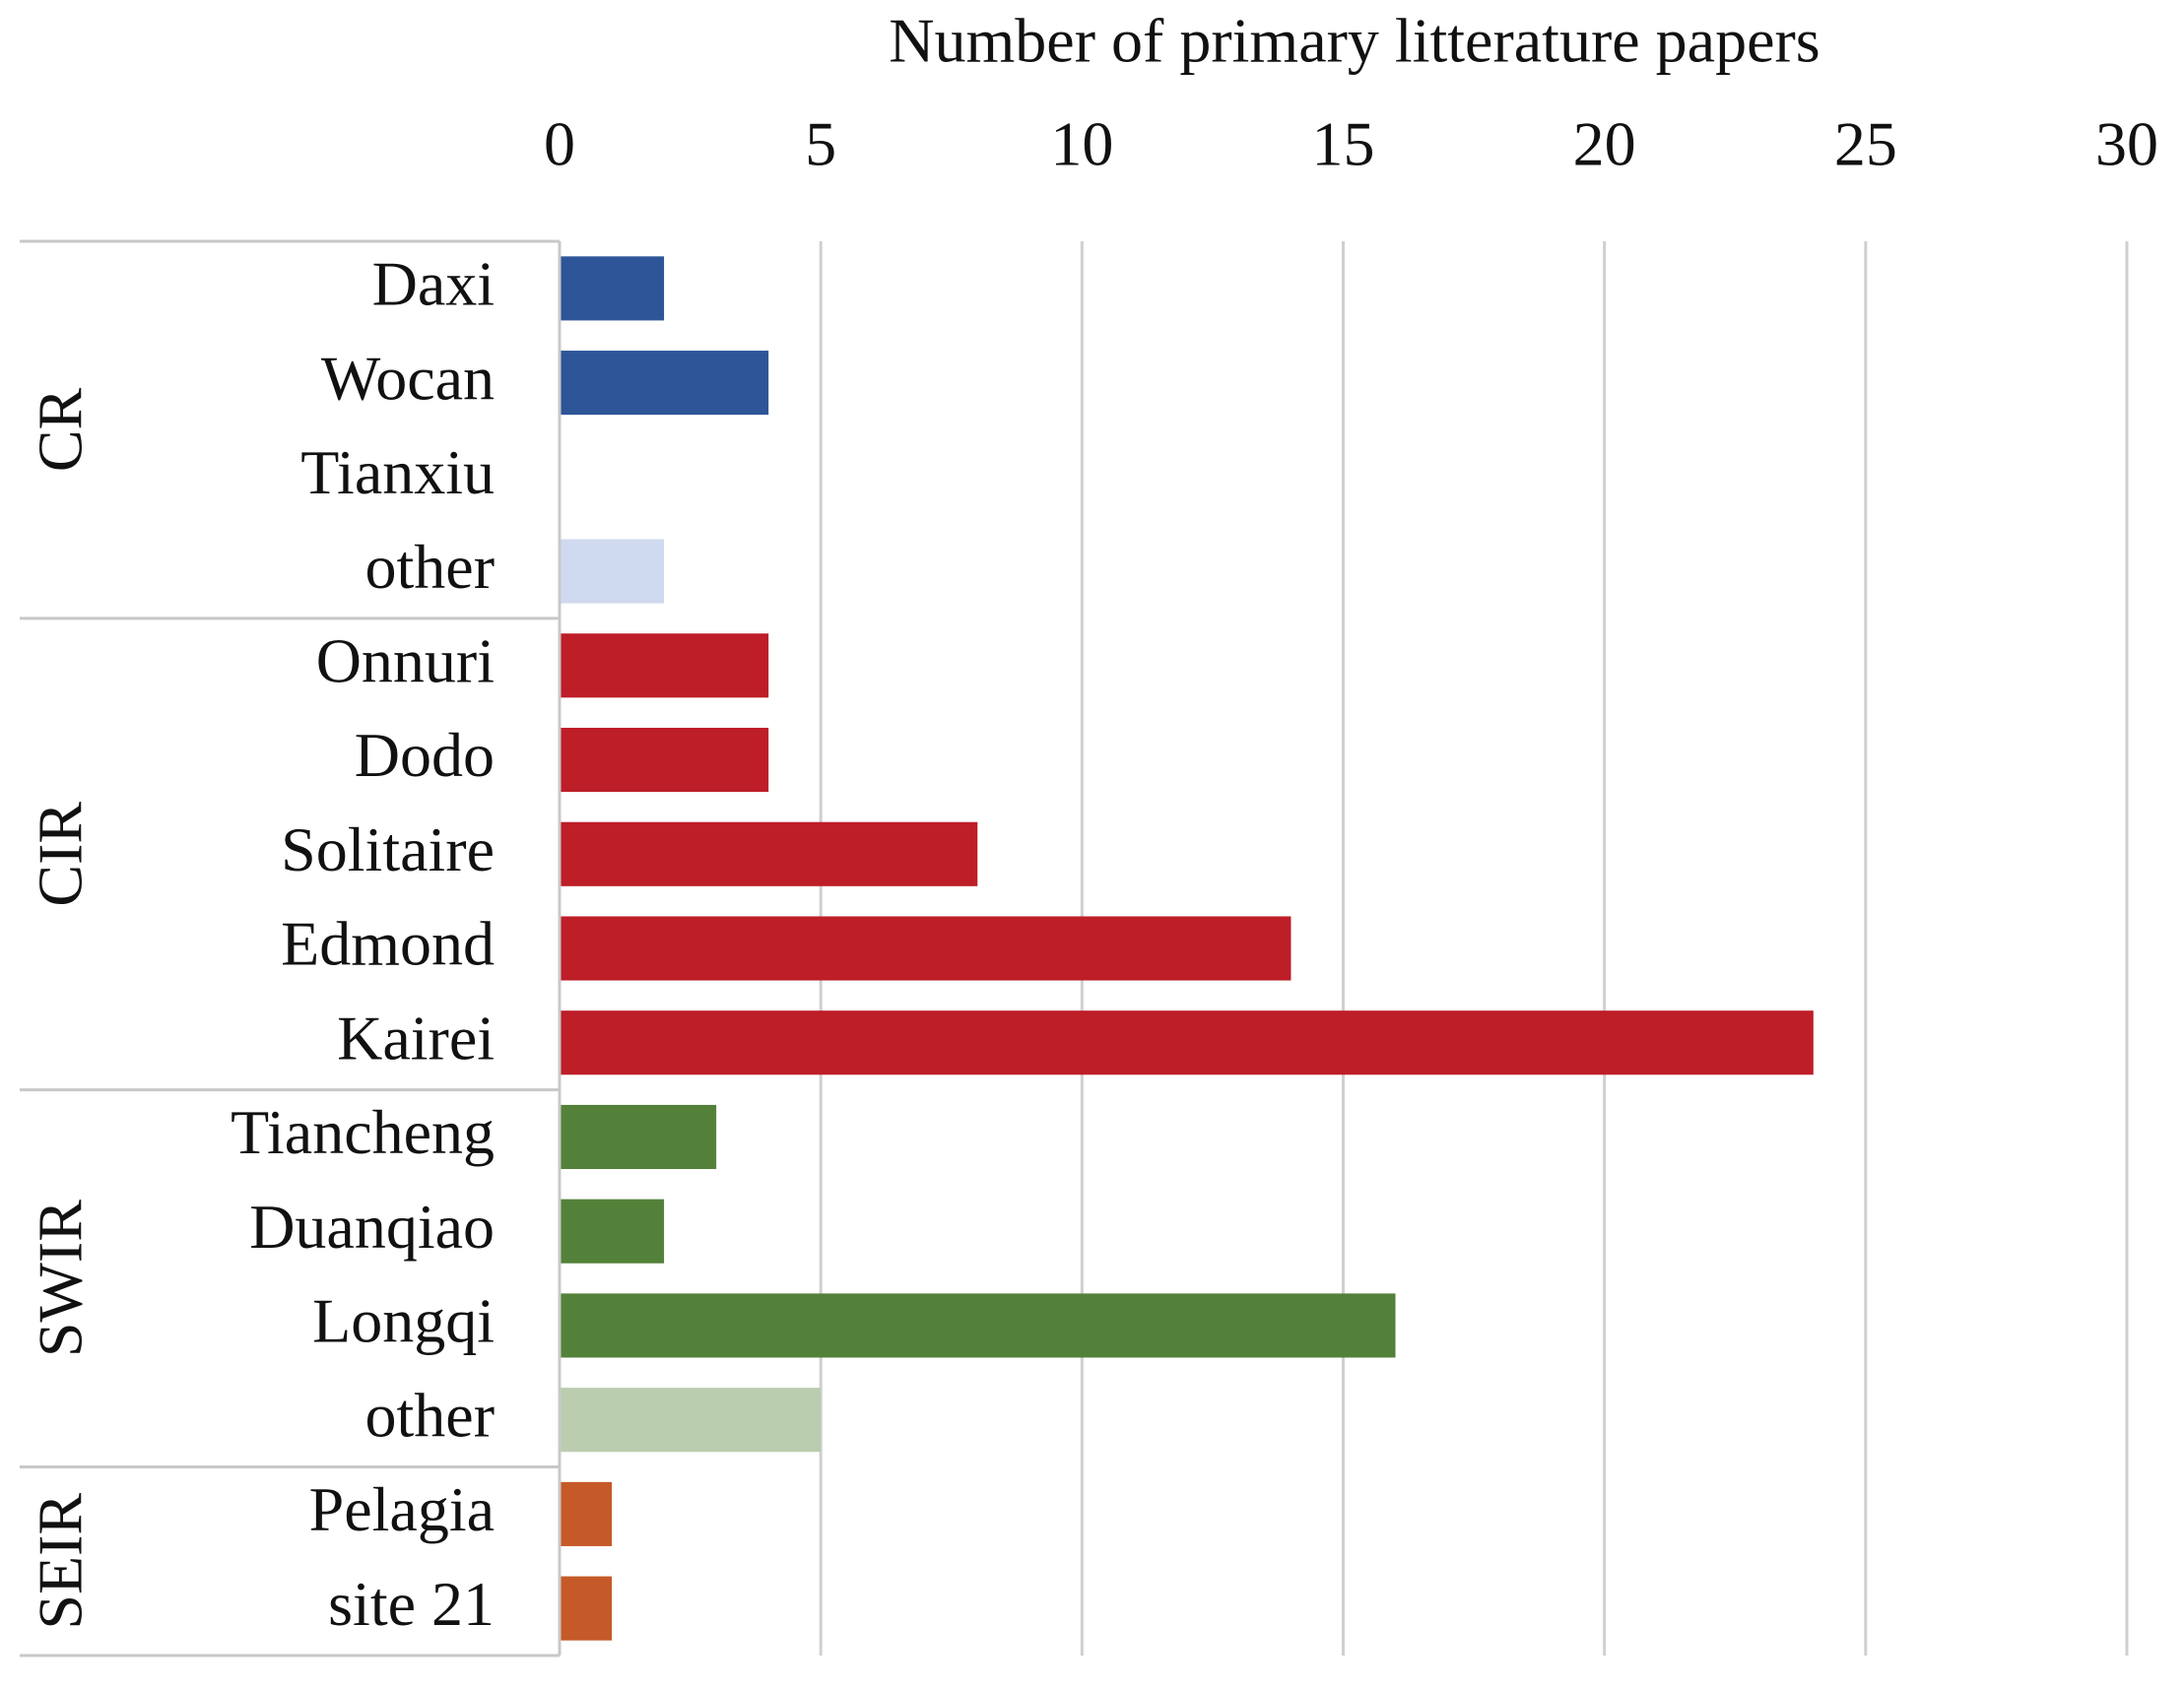 The width and height of the screenshot is (2184, 1689). I want to click on y-tick-label: Onnuri, so click(405, 660).